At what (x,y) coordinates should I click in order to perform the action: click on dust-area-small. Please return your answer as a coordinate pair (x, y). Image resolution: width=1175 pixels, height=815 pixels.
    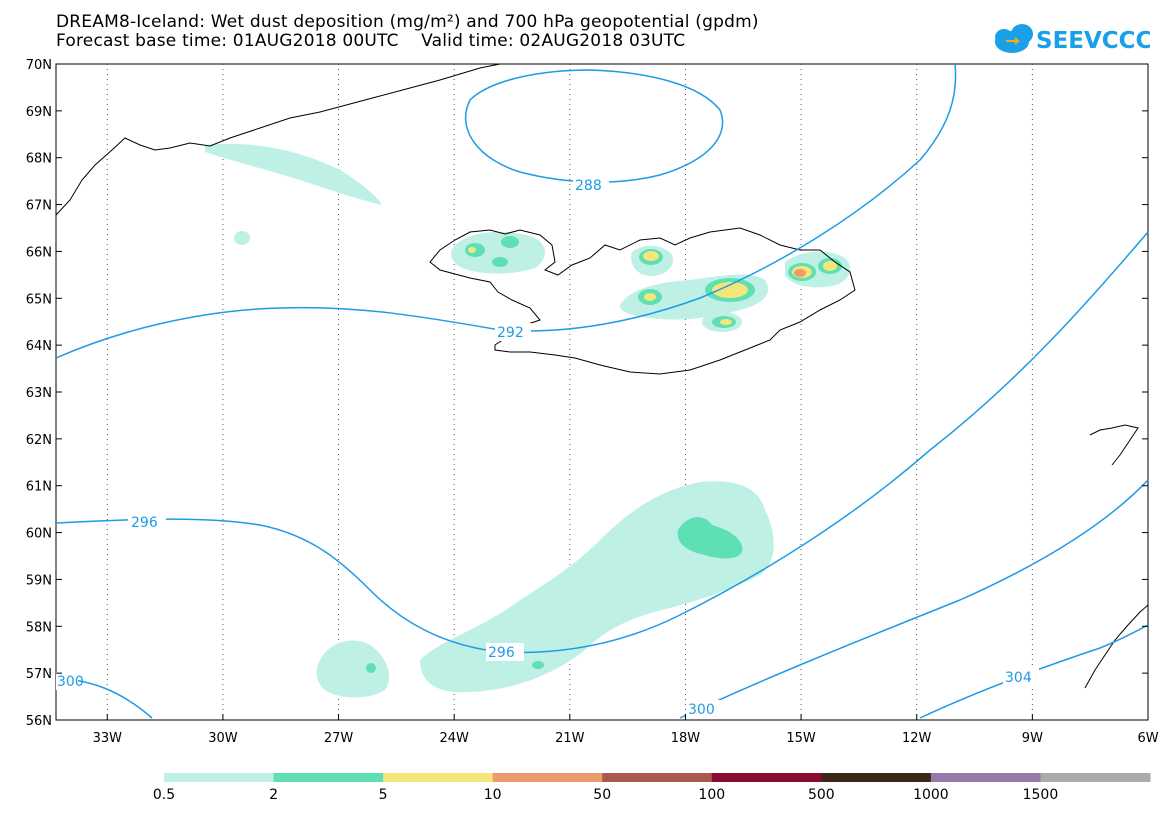
    Looking at the image, I should click on (242, 238).